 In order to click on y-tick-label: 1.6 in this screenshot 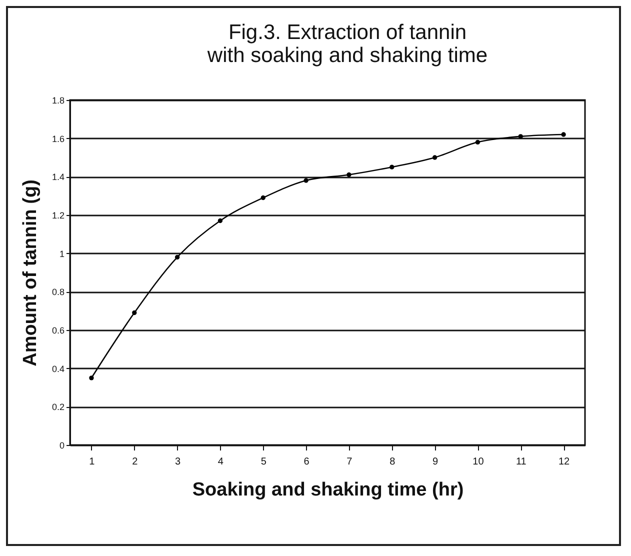, I will do `click(58, 139)`.